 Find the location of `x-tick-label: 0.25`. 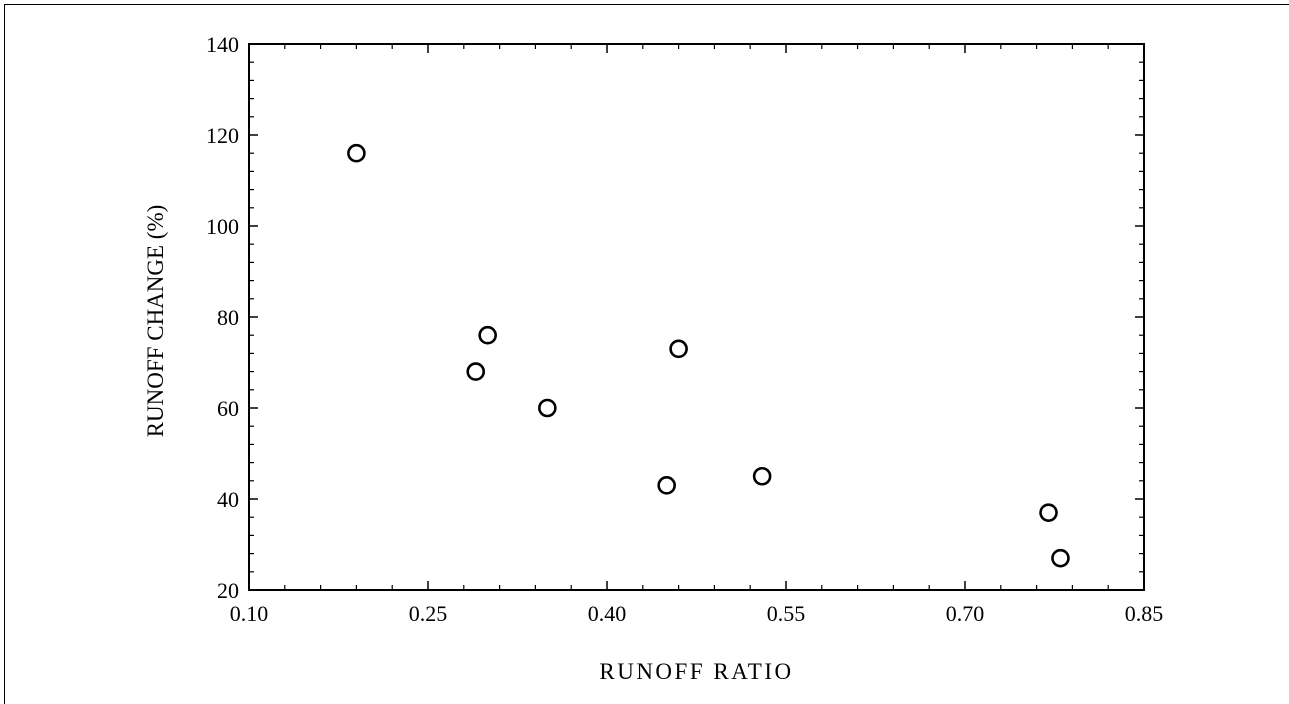

x-tick-label: 0.25 is located at coordinates (428, 613).